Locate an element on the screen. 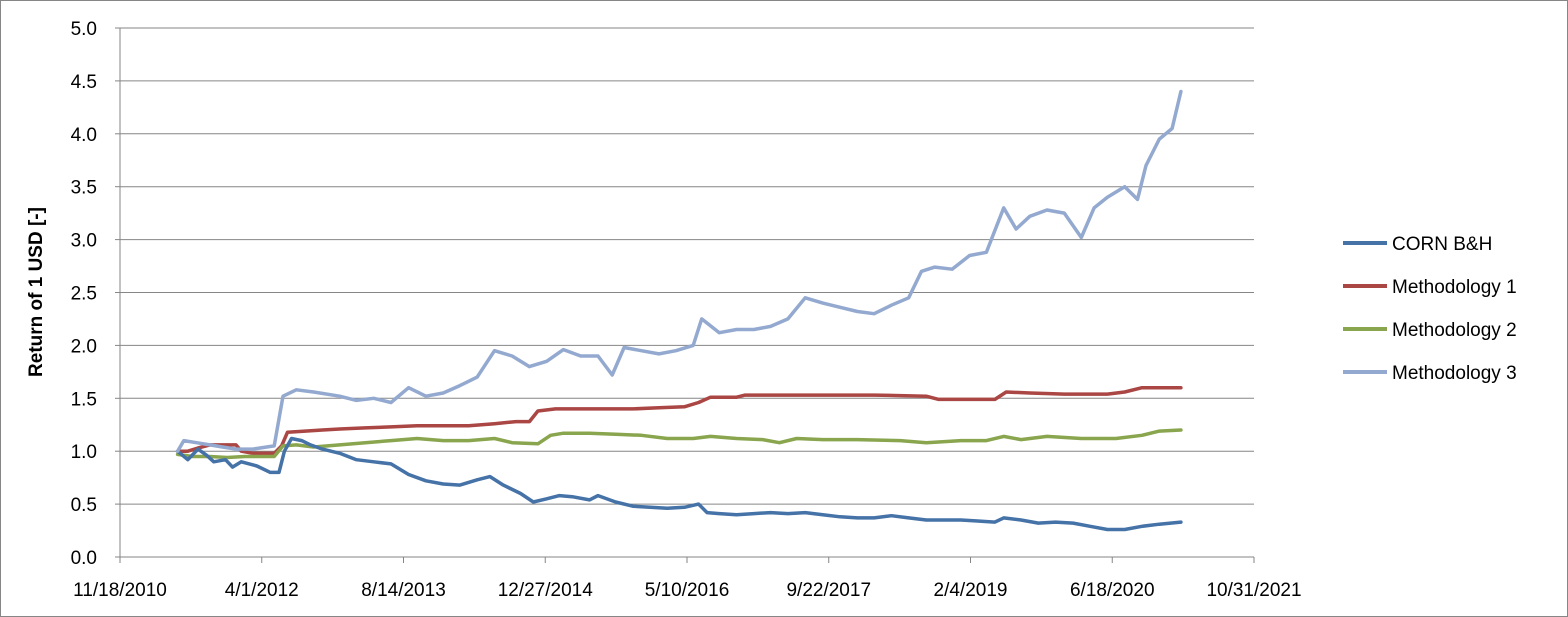  x-tick-label: 9/22/2017 is located at coordinates (828, 590).